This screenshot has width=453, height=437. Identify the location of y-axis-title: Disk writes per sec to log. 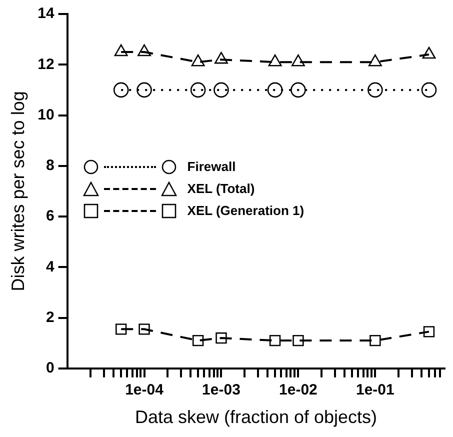
(18, 191).